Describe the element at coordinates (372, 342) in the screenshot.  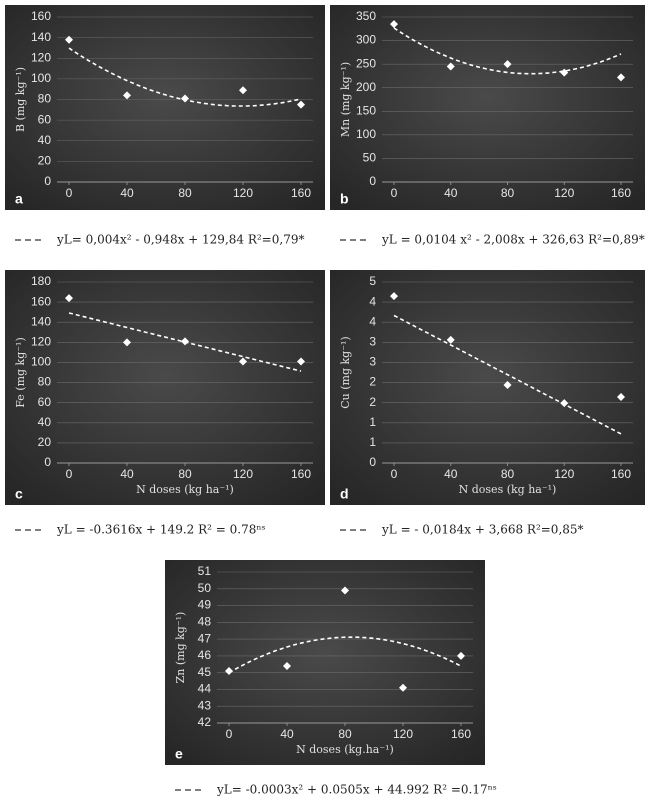
I see `y-tick-label: 3` at that location.